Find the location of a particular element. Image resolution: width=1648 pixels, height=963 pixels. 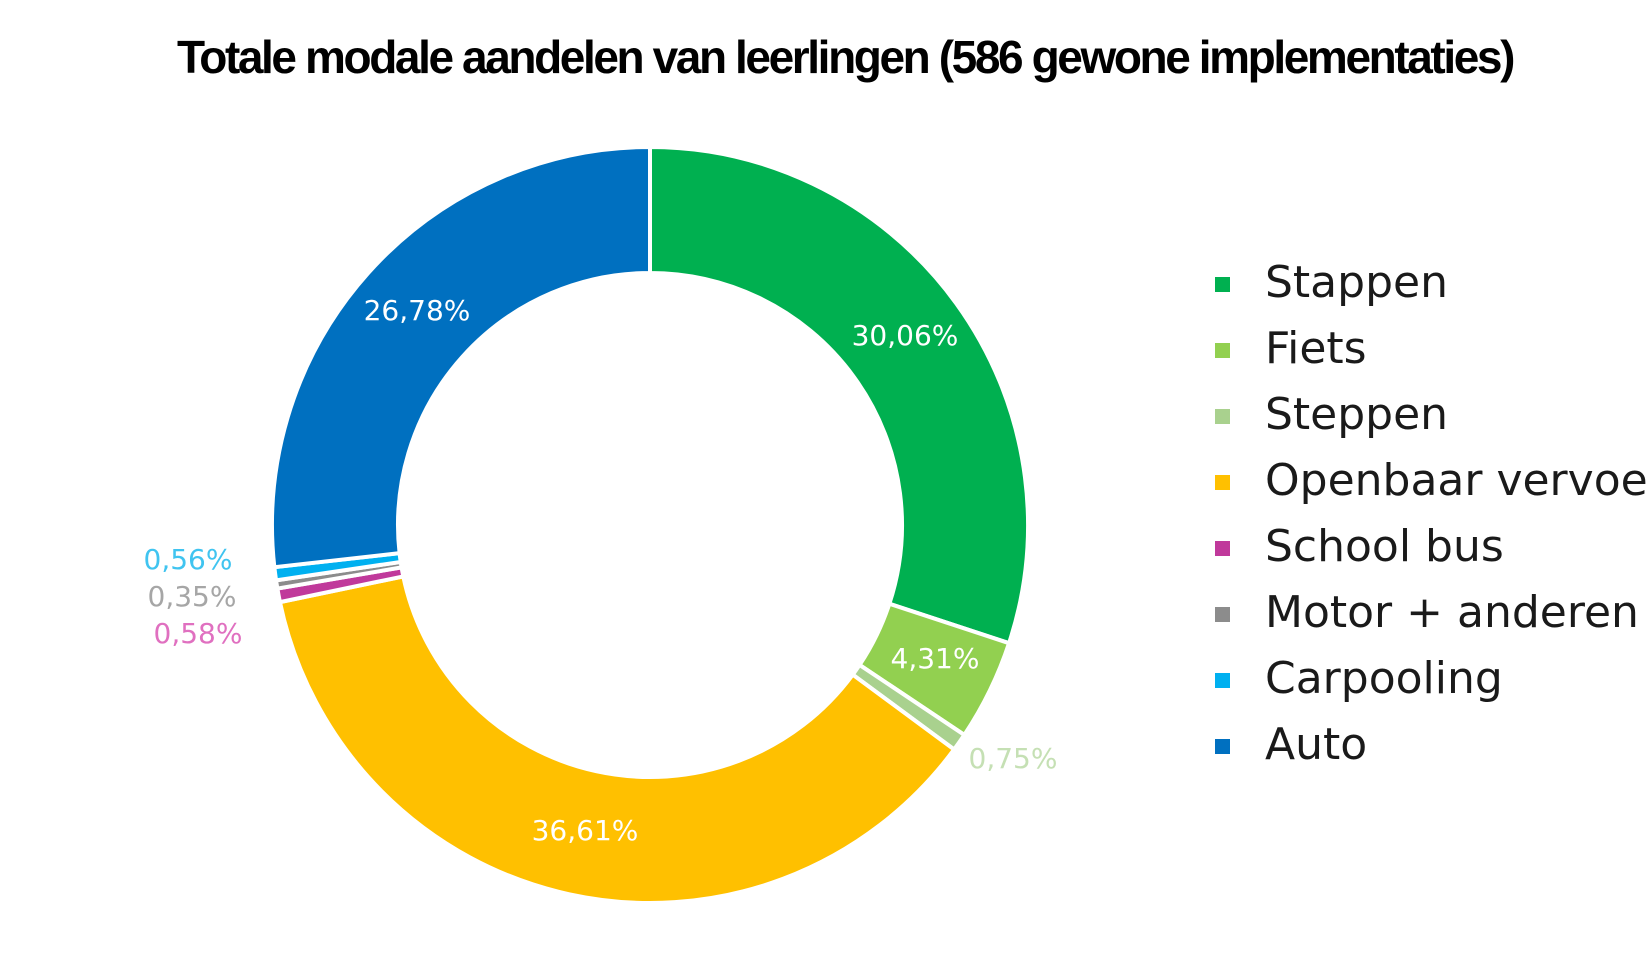

legend-item-motor-anderen: Motor + anderen is located at coordinates (1430, 618).